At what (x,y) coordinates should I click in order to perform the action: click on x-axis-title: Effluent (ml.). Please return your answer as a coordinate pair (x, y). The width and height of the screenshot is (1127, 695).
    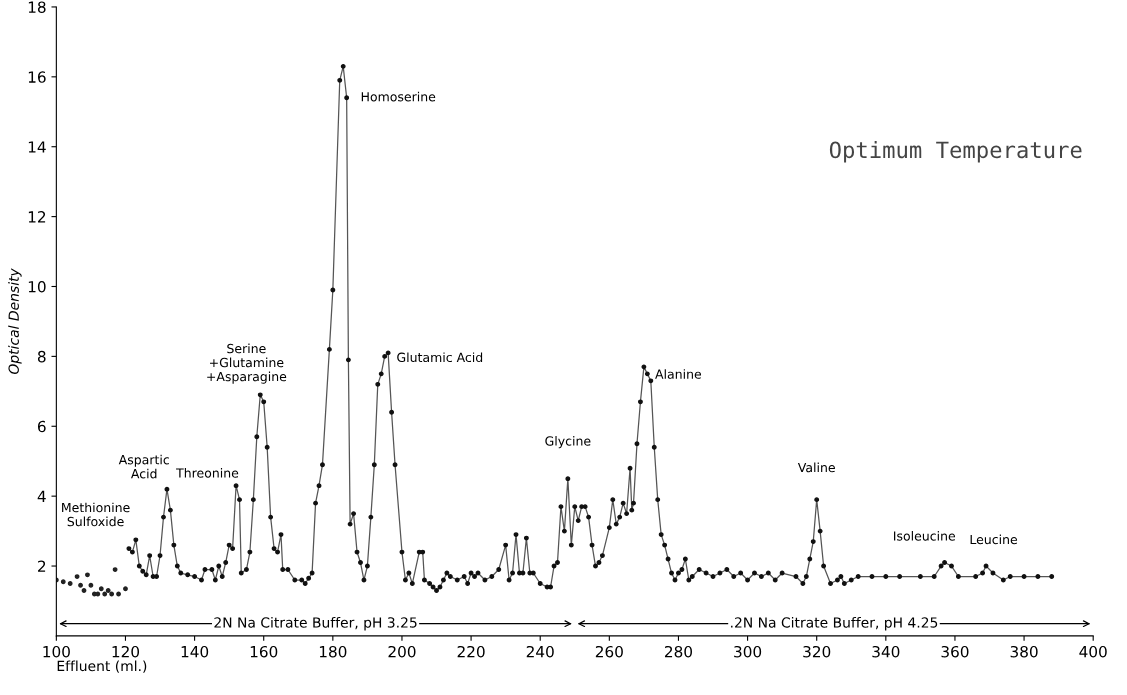
    Looking at the image, I should click on (102, 666).